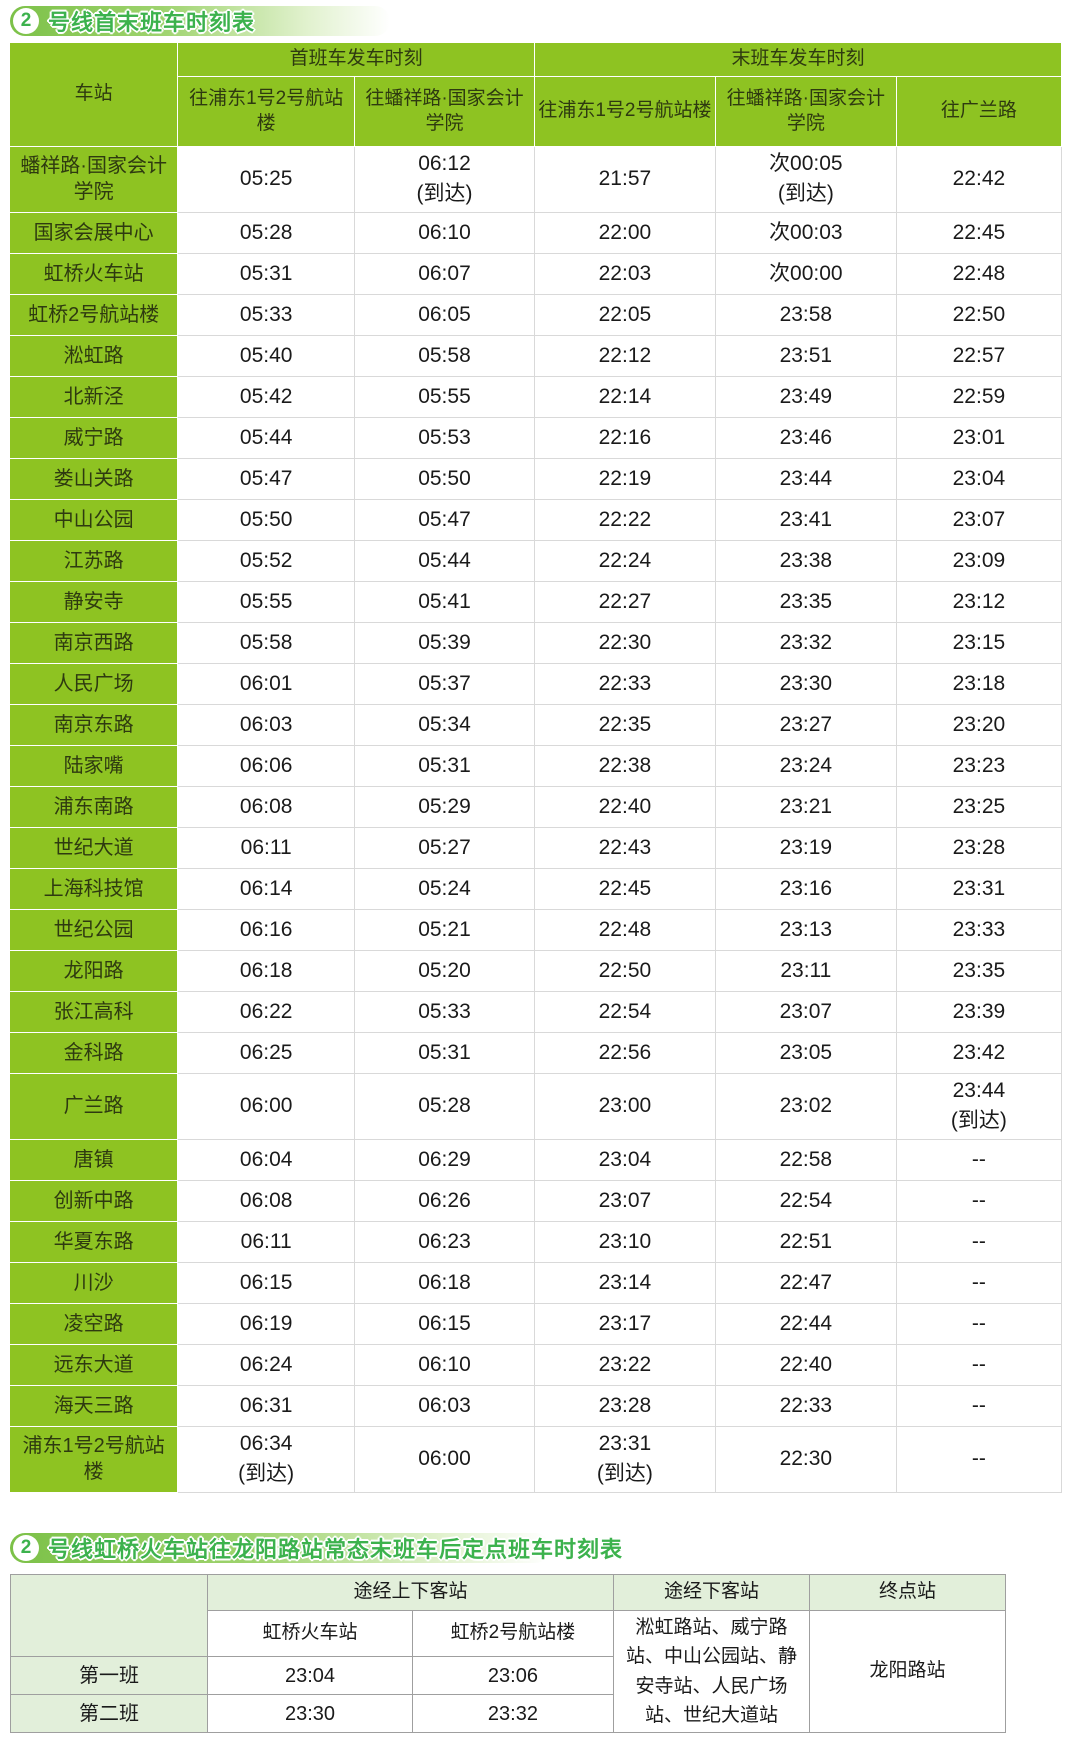  I want to click on first-train-panxiang-cell: 05:39, so click(445, 643).